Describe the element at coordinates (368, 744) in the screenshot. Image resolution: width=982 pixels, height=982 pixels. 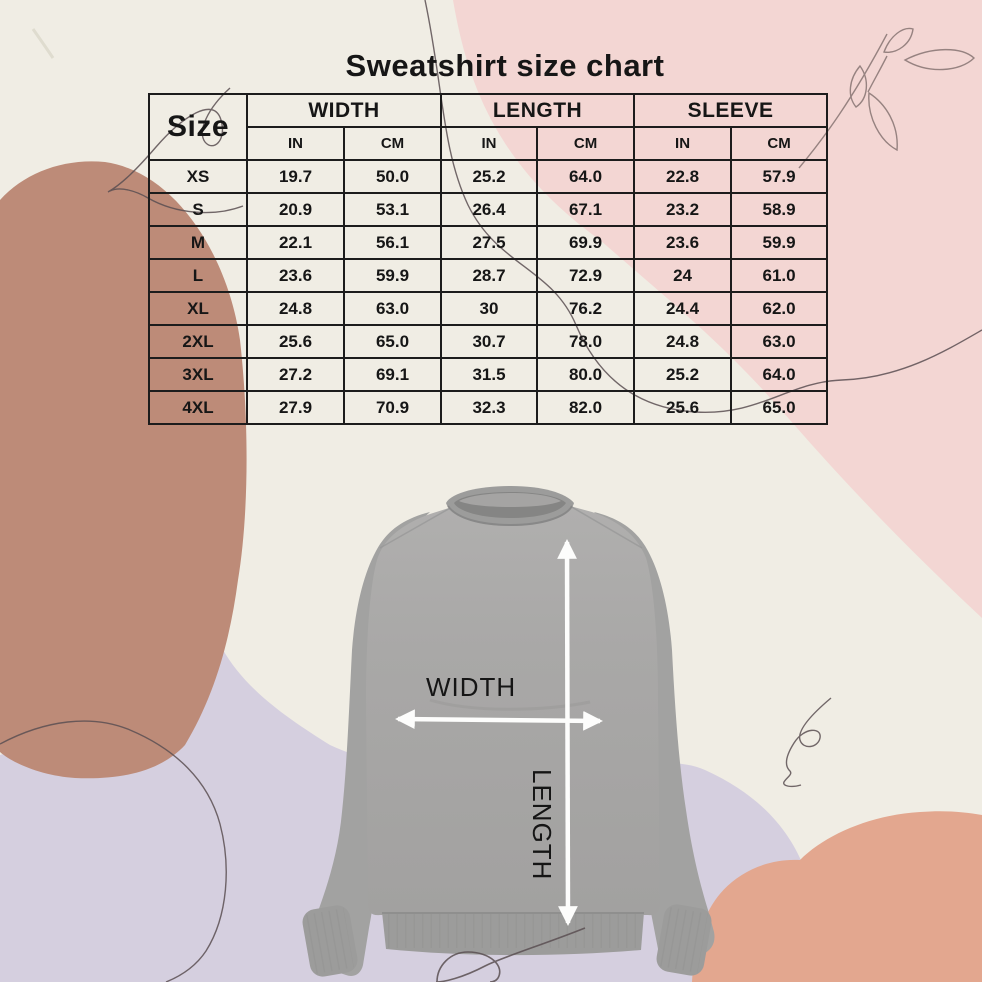
I see `left-sleeve` at that location.